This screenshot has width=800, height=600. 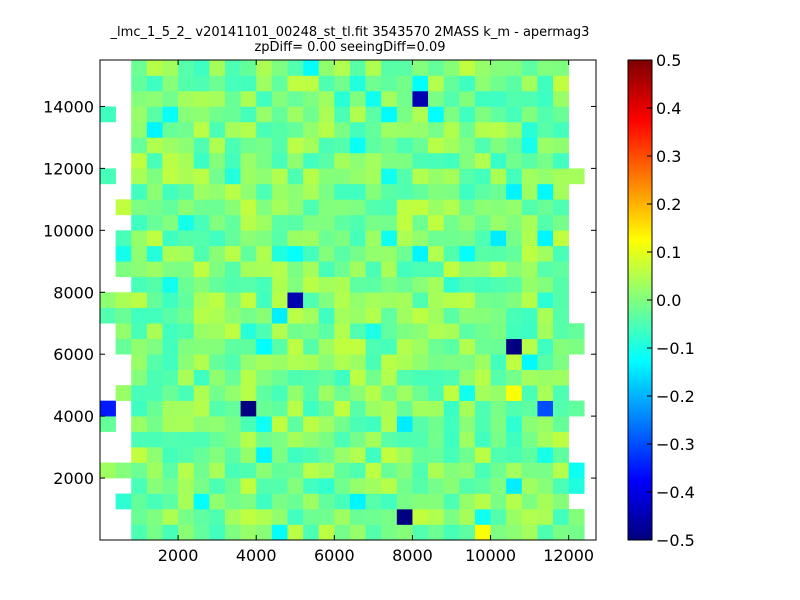 What do you see at coordinates (73, 478) in the screenshot?
I see `y-tick-label: 2000` at bounding box center [73, 478].